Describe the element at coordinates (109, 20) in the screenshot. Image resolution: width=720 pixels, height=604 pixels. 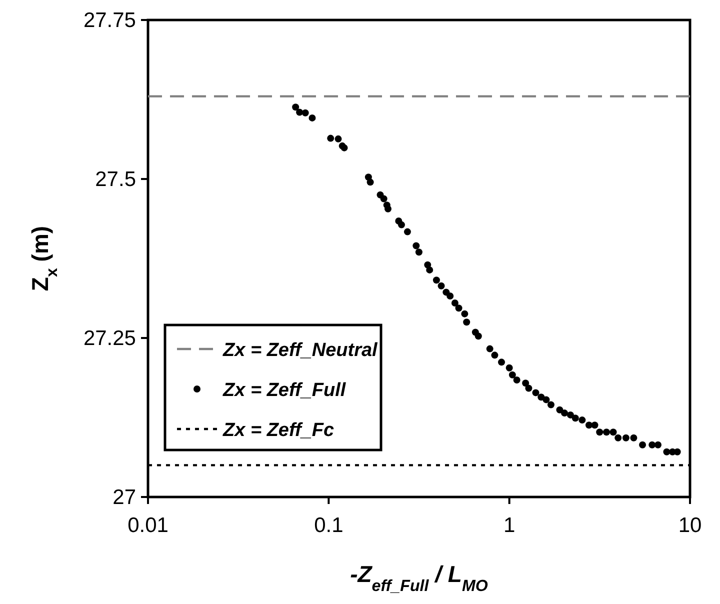
I see `y-tick-label: 27.75` at that location.